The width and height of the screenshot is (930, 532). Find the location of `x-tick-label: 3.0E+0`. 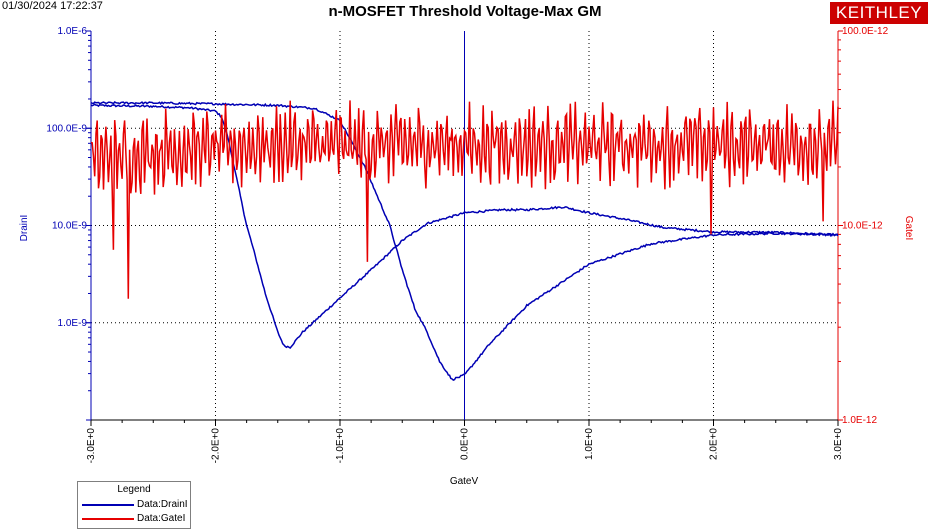

x-tick-label: 3.0E+0 is located at coordinates (838, 444).